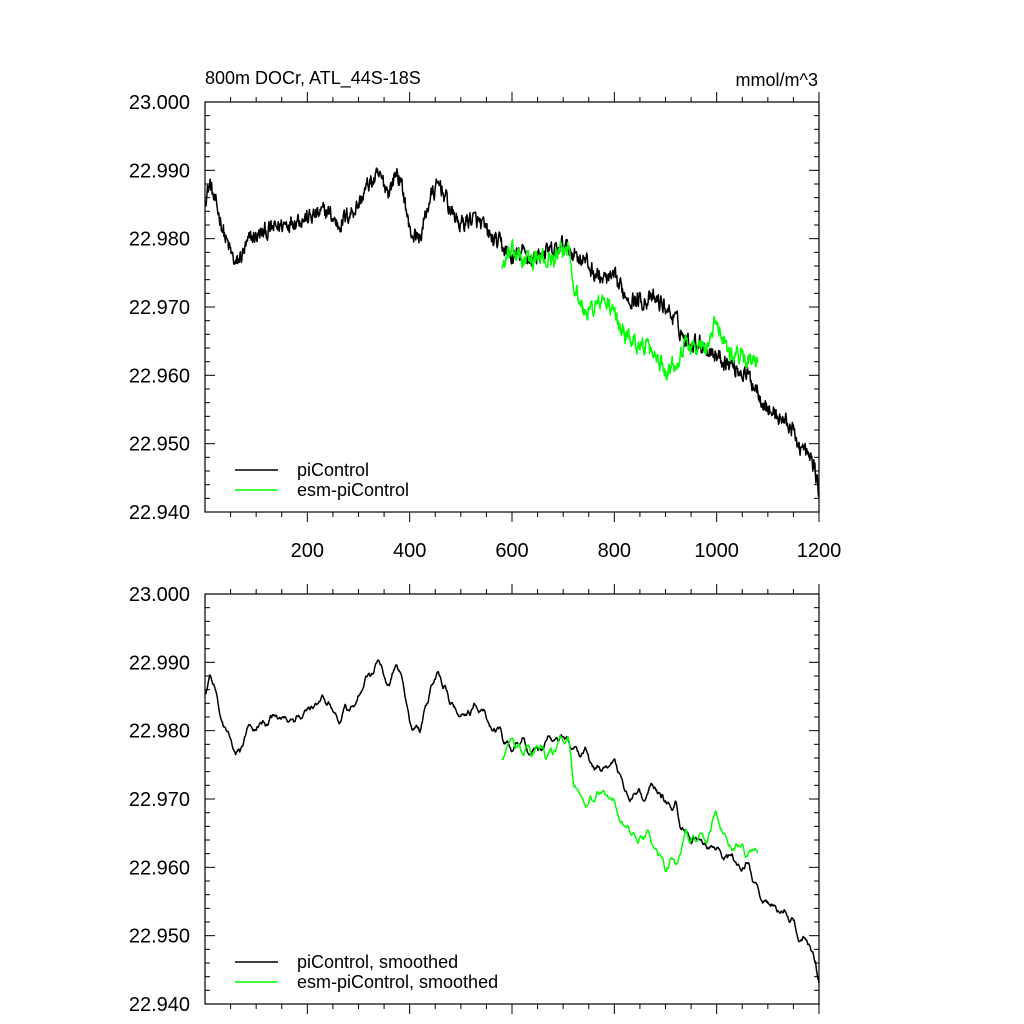 The height and width of the screenshot is (1024, 1024). I want to click on legend-label-esm-picontrol-smoothed: esm-piControl, smoothed, so click(397, 982).